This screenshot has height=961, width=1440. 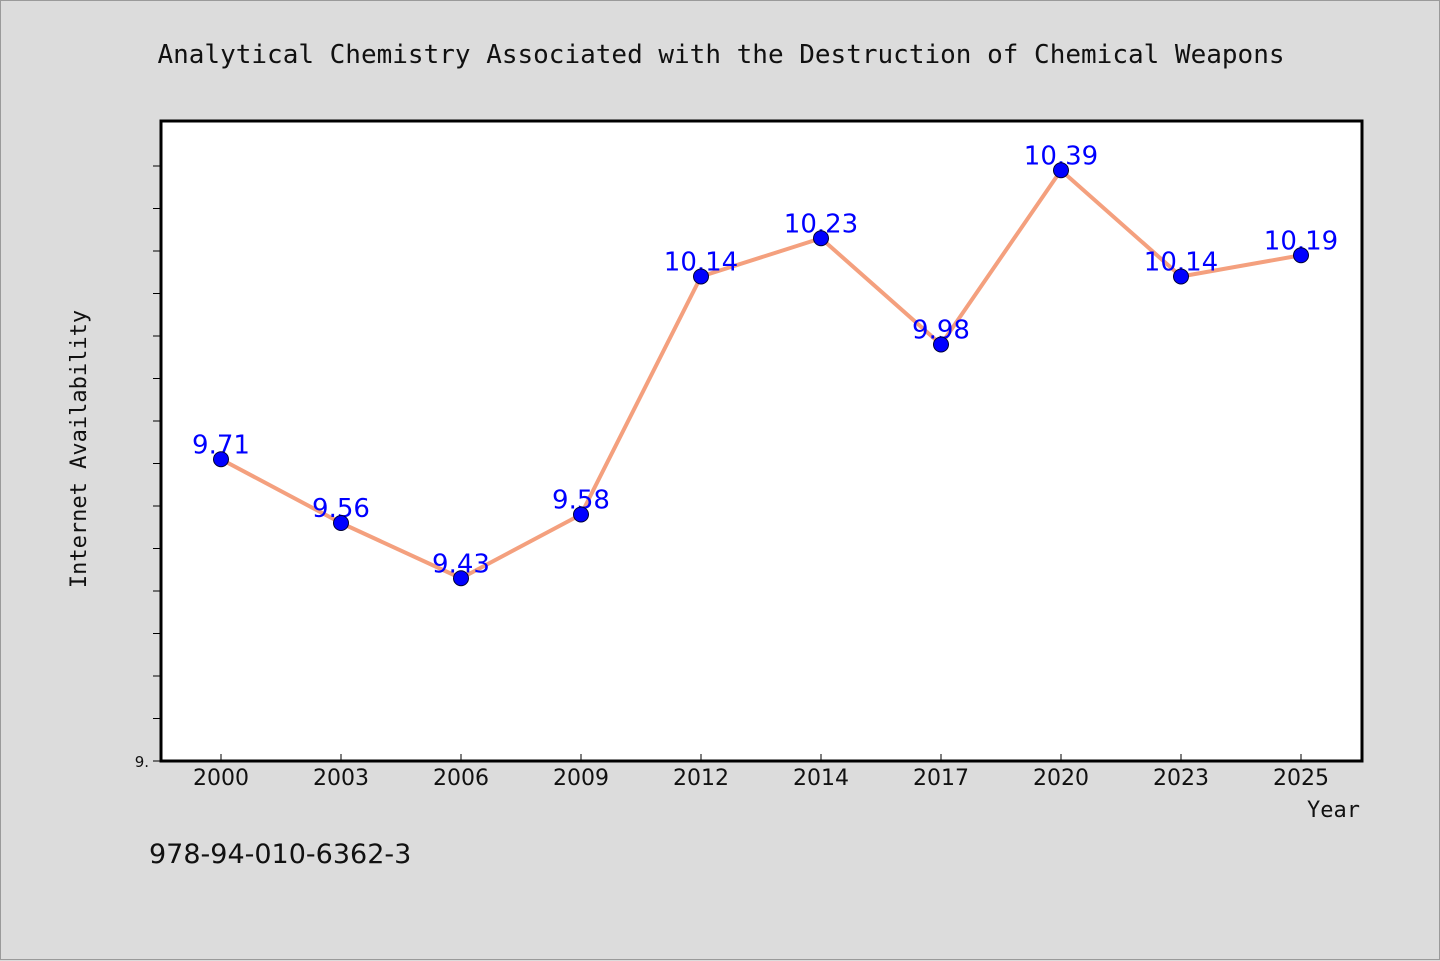 What do you see at coordinates (142, 762) in the screenshot?
I see `y-tick-label: 9.` at bounding box center [142, 762].